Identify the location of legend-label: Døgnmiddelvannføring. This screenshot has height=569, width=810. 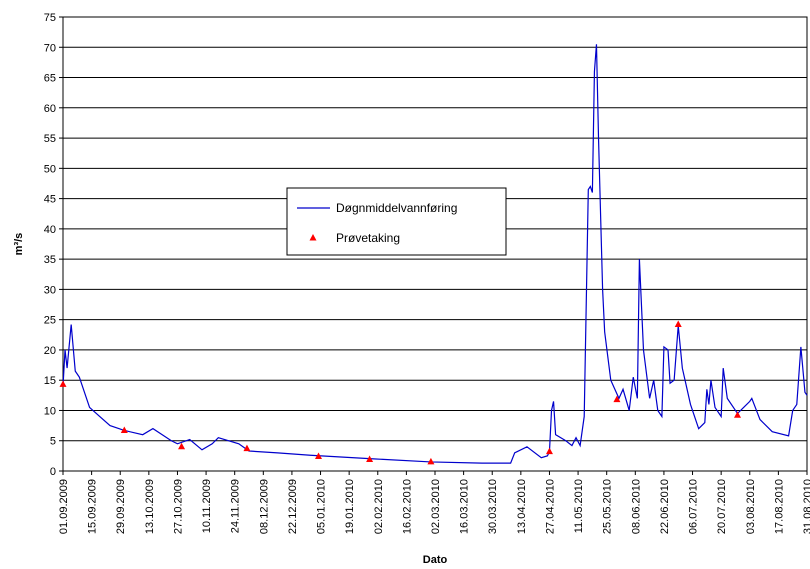
(396, 208).